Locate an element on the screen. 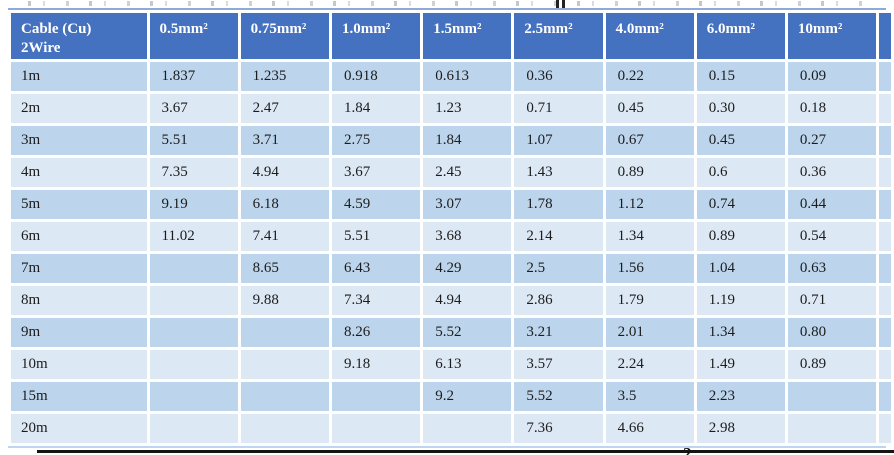 The image size is (894, 455). row-label-cell: 7m is located at coordinates (79, 268).